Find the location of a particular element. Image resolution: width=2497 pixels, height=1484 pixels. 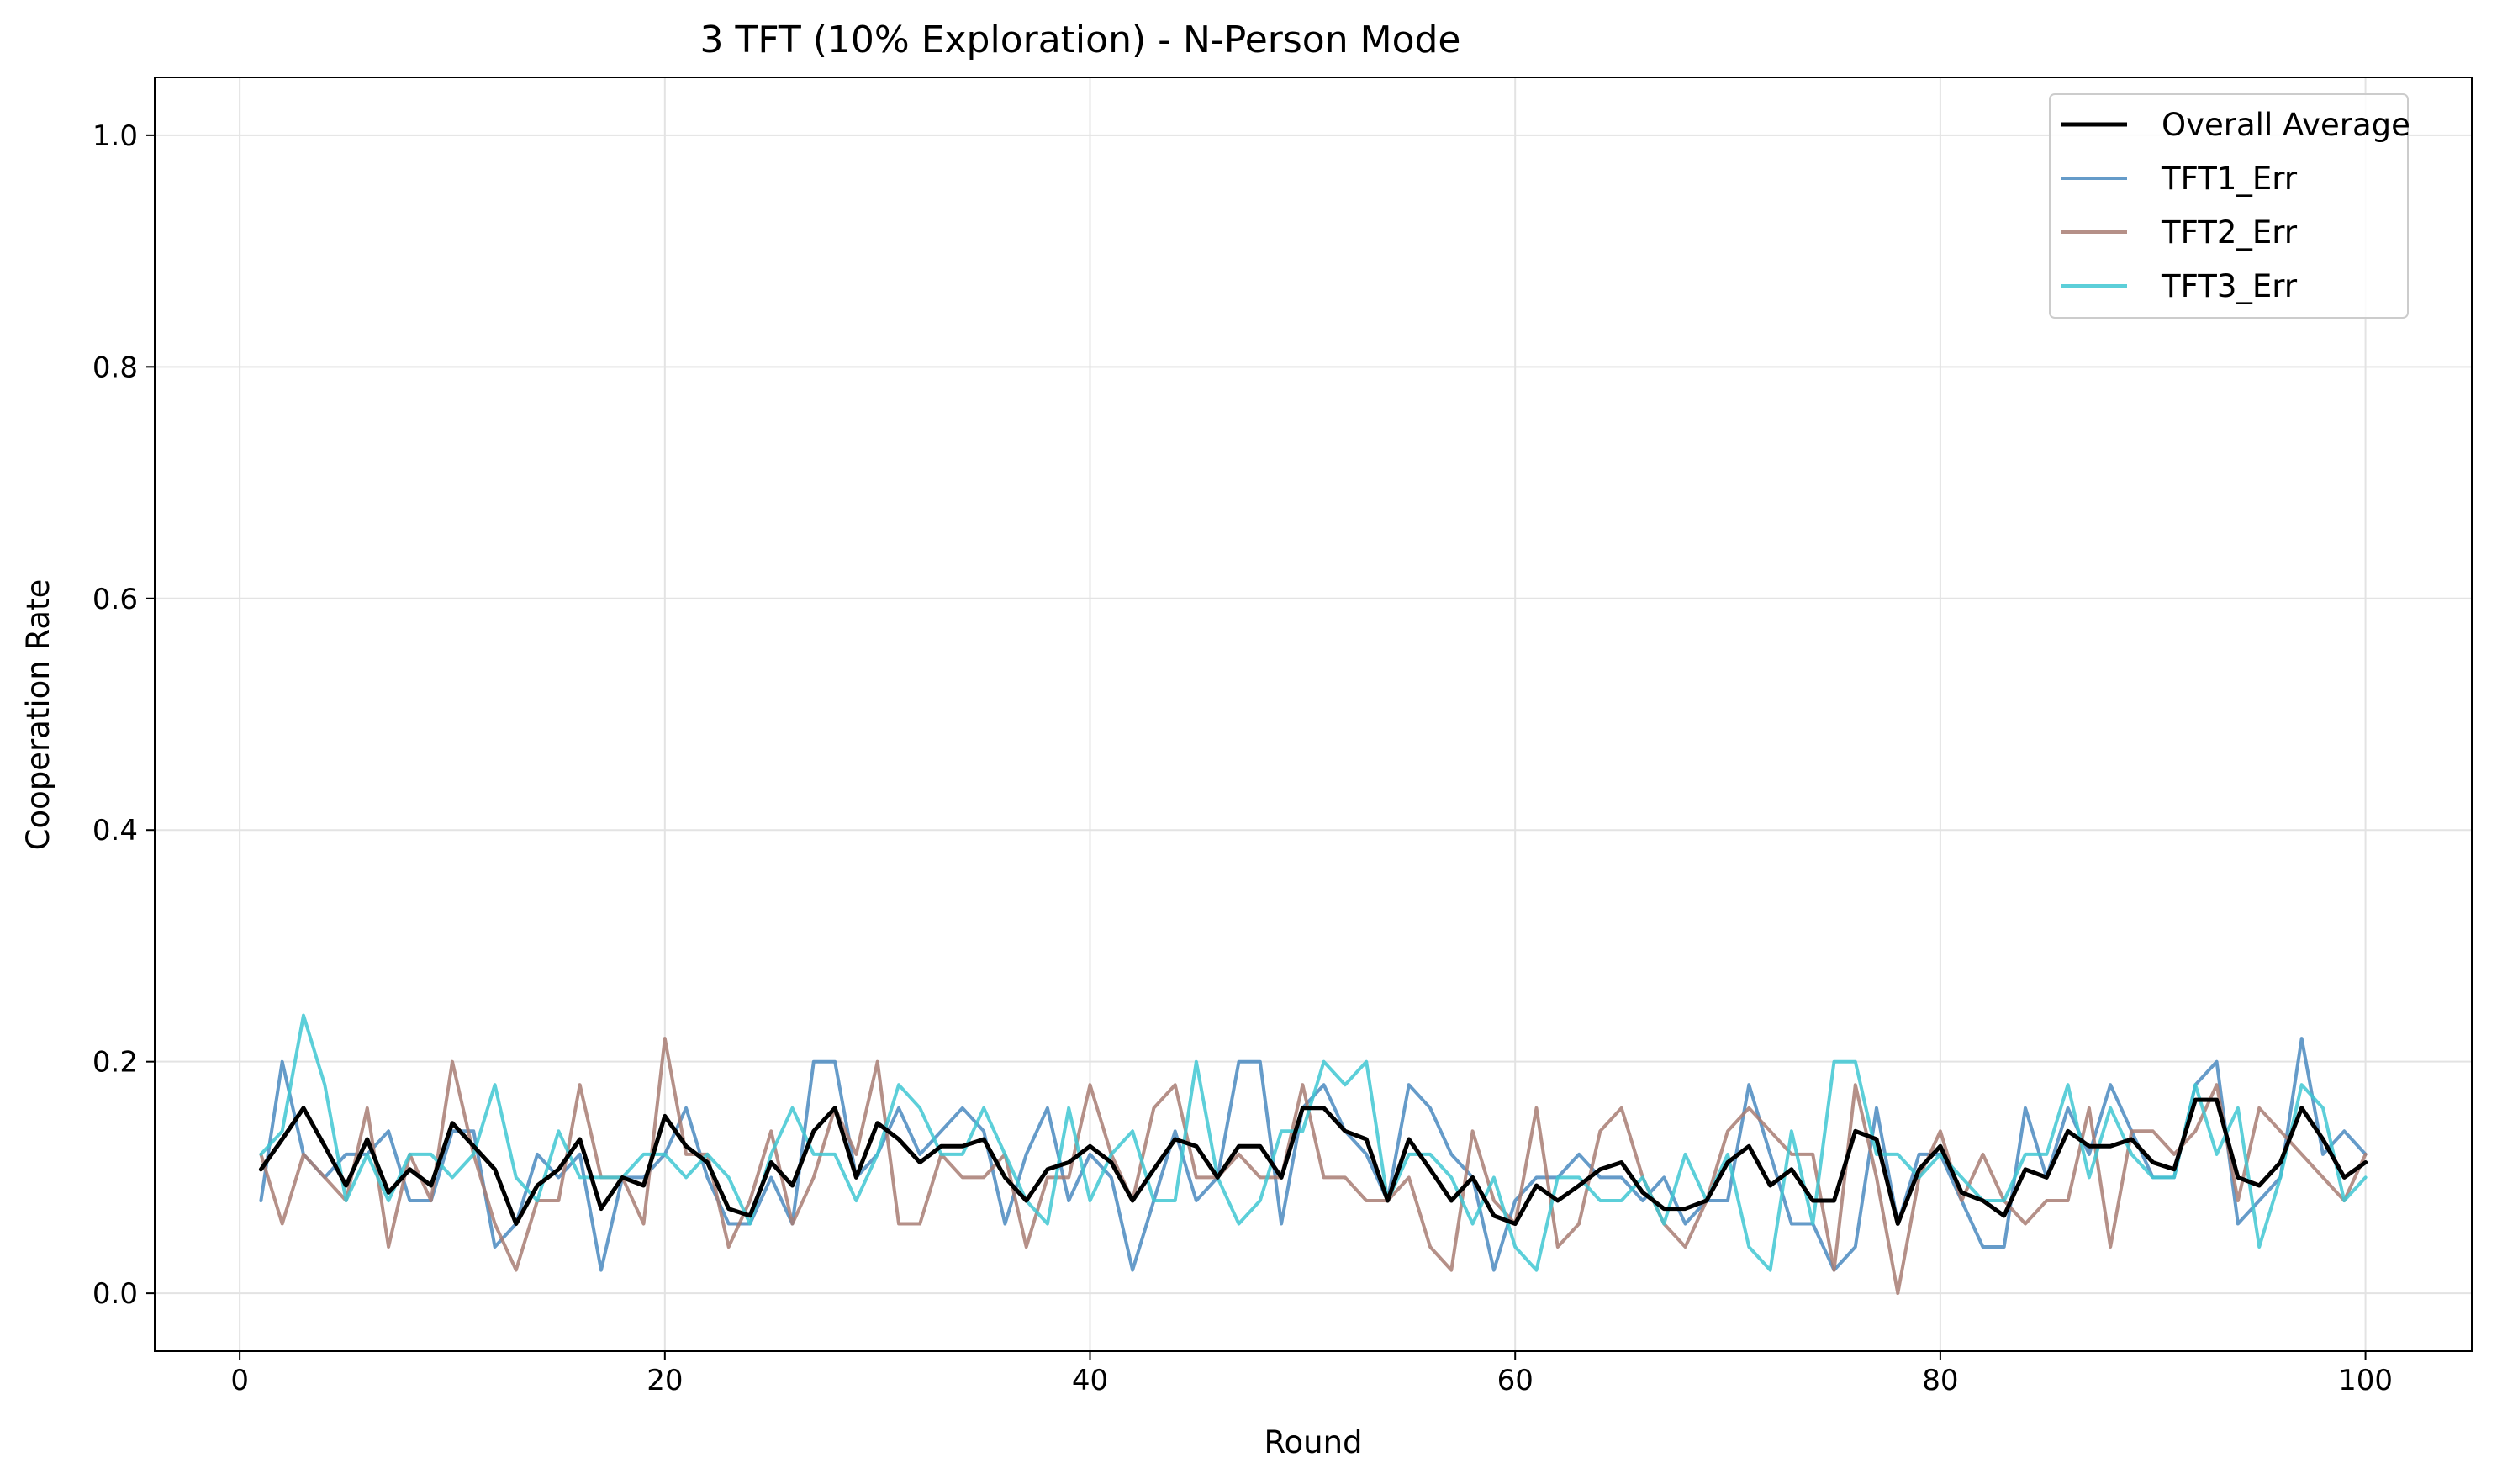

series-line-overall-average is located at coordinates (1313, 1161).